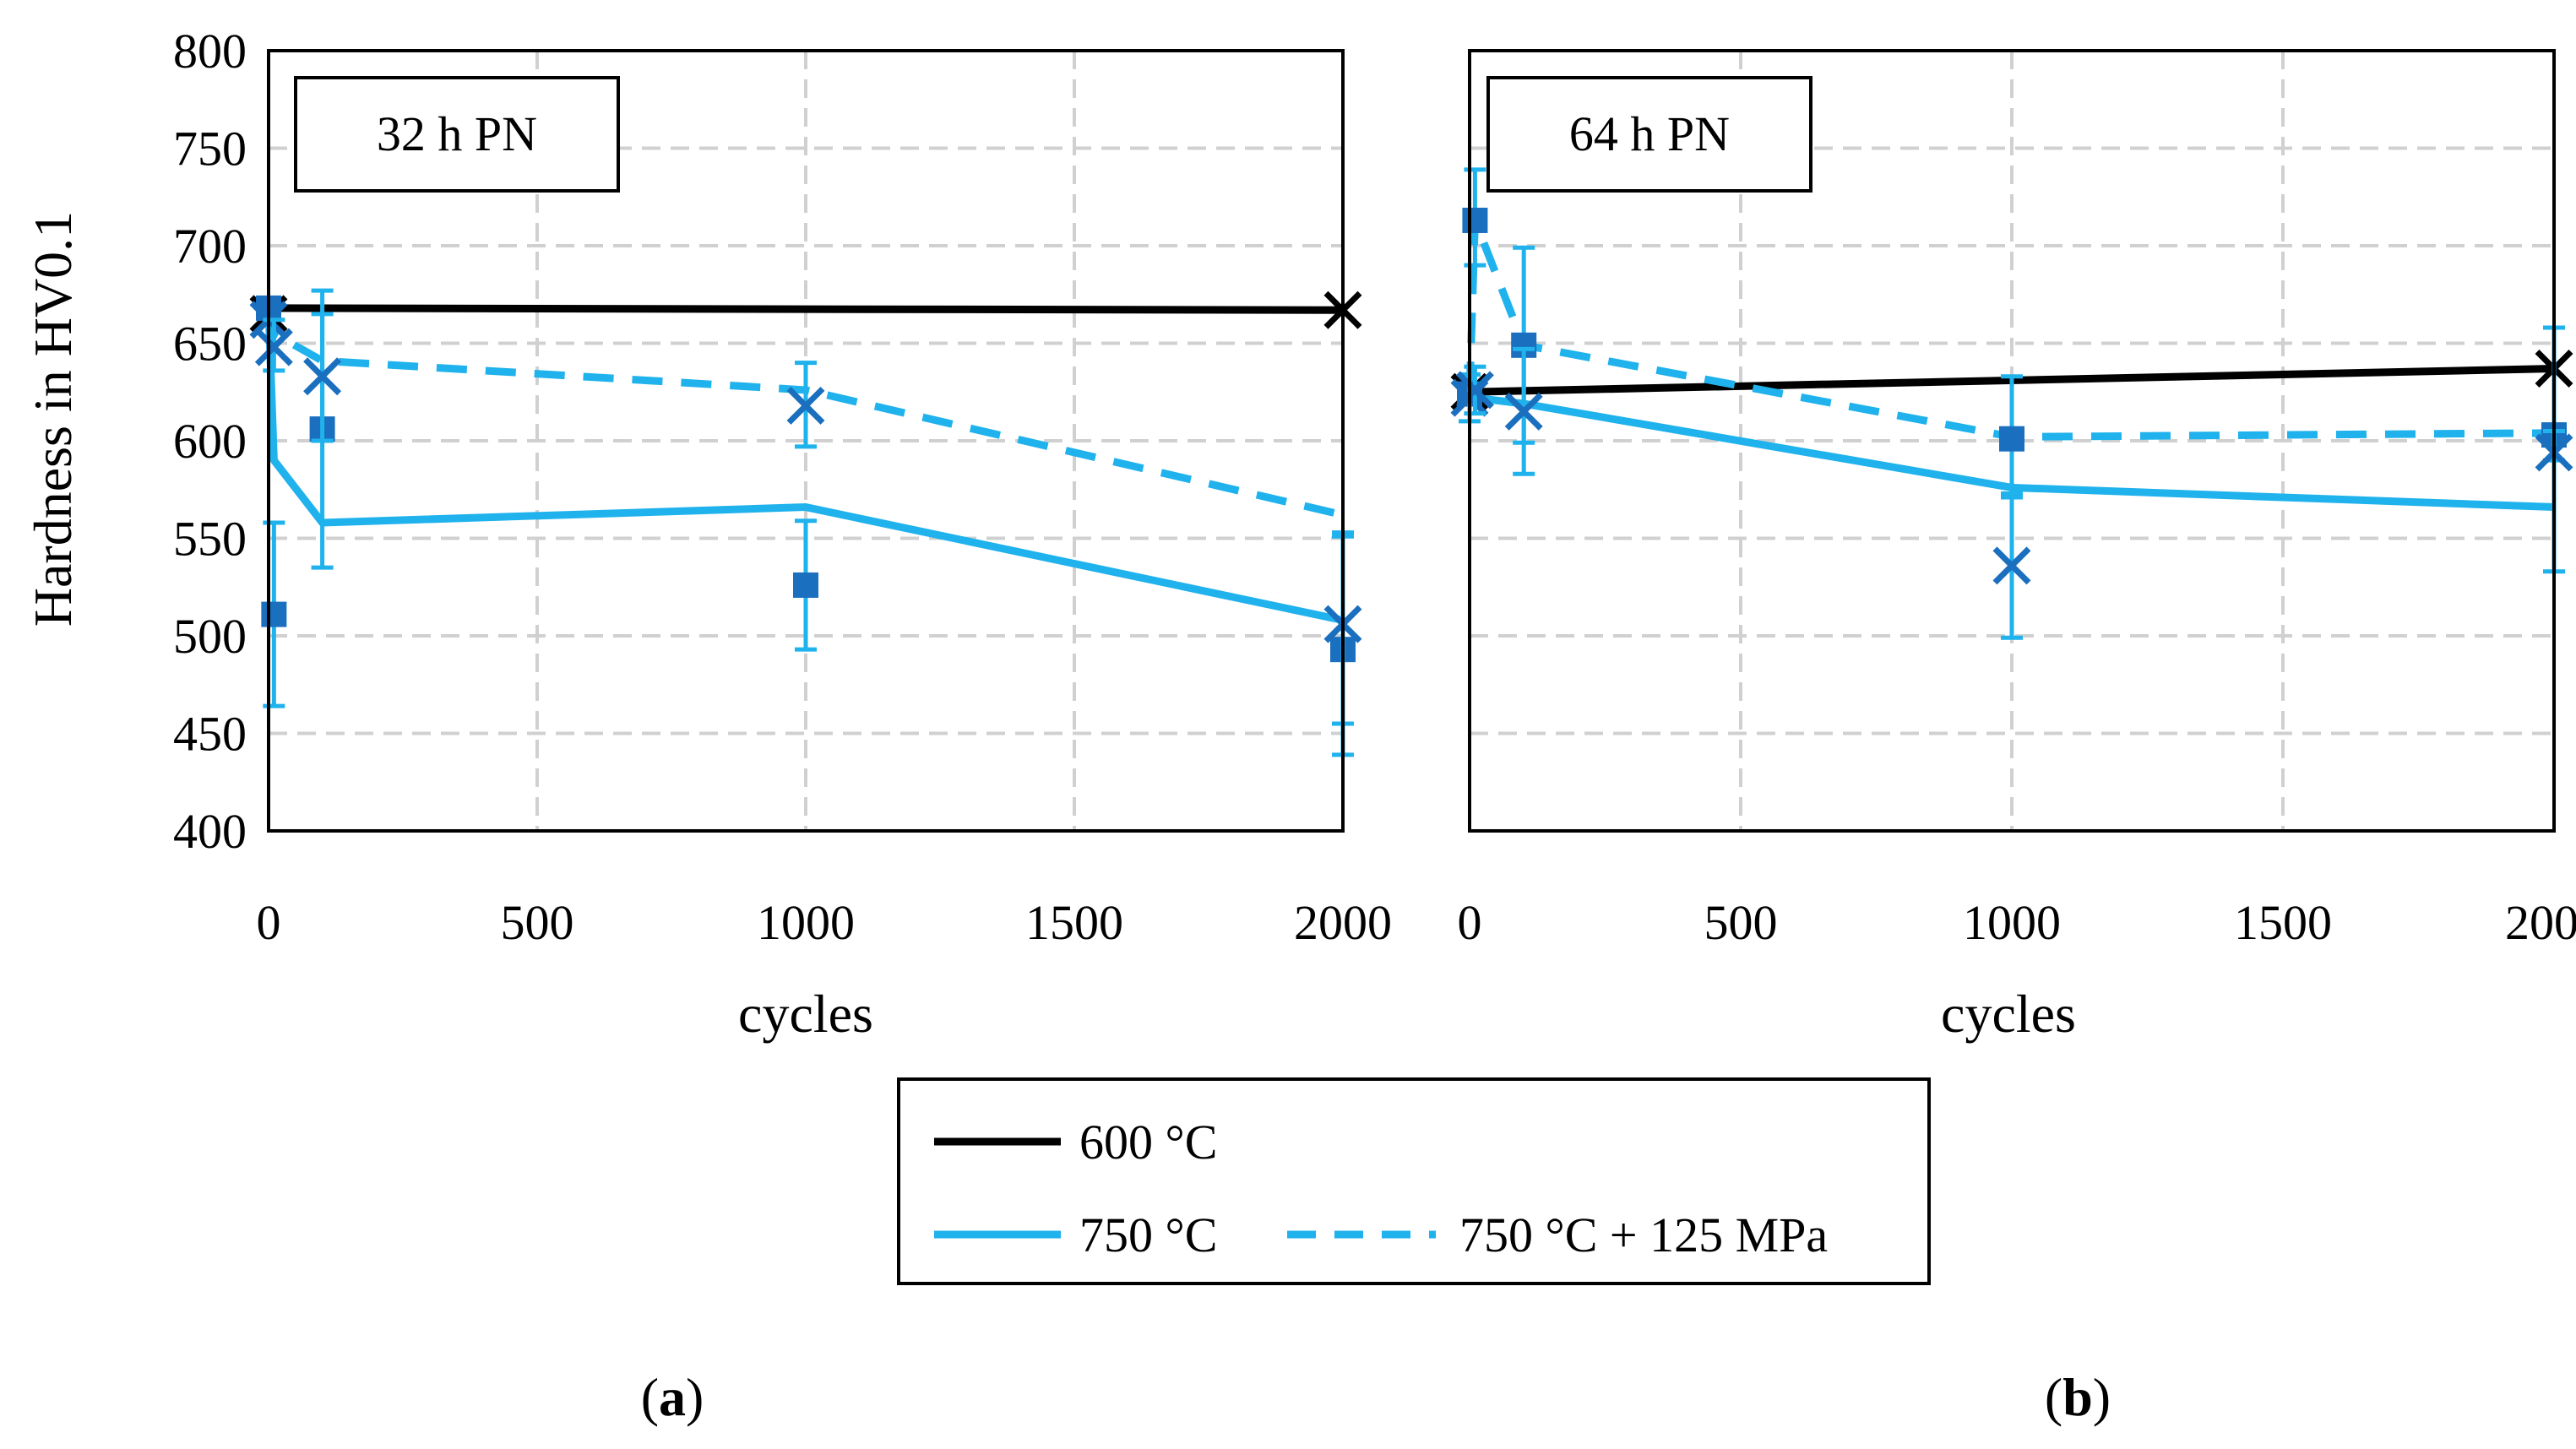 This screenshot has width=2576, height=1449. I want to click on legend-label-600: 600 °C, so click(1148, 1142).